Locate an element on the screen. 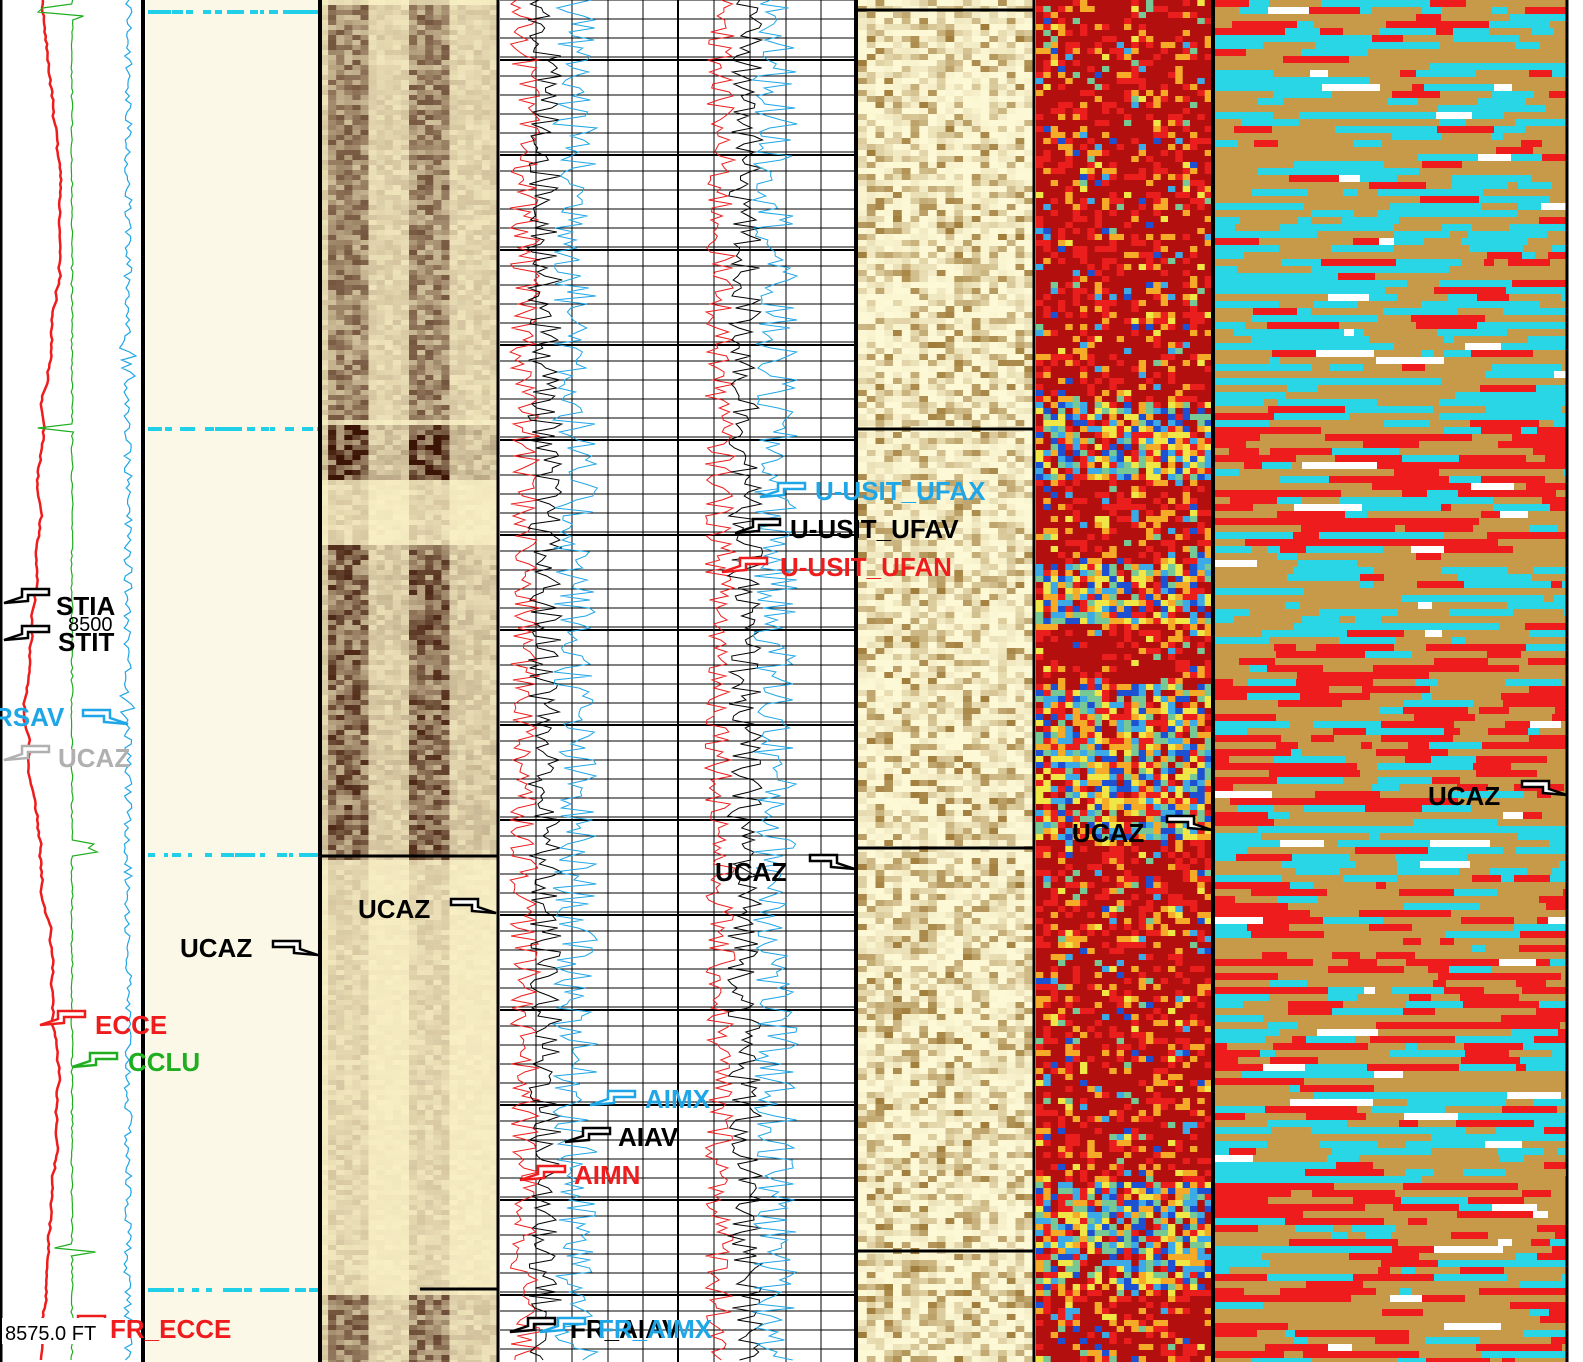  cyan-dash-mark is located at coordinates (151, 855).